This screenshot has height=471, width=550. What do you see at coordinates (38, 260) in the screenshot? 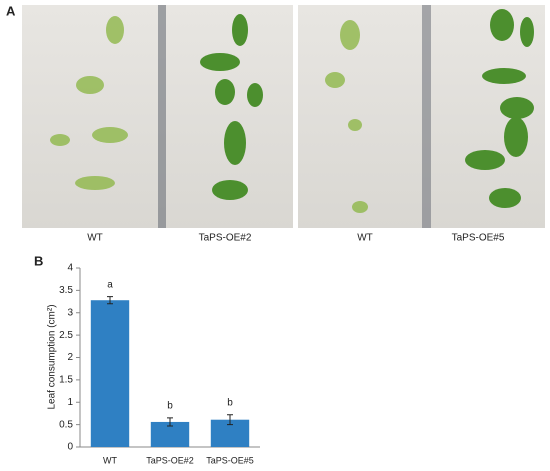
I see `panel-label: B` at bounding box center [38, 260].